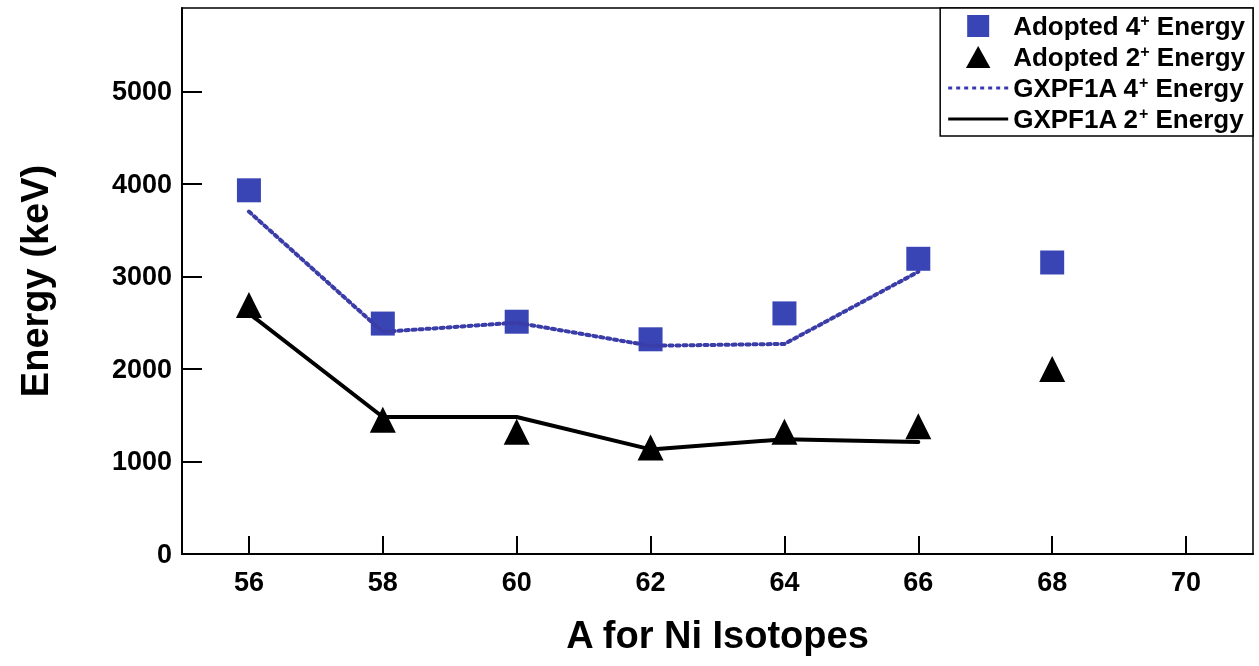 The width and height of the screenshot is (1259, 666). I want to click on x-tick-label: 60, so click(516, 581).